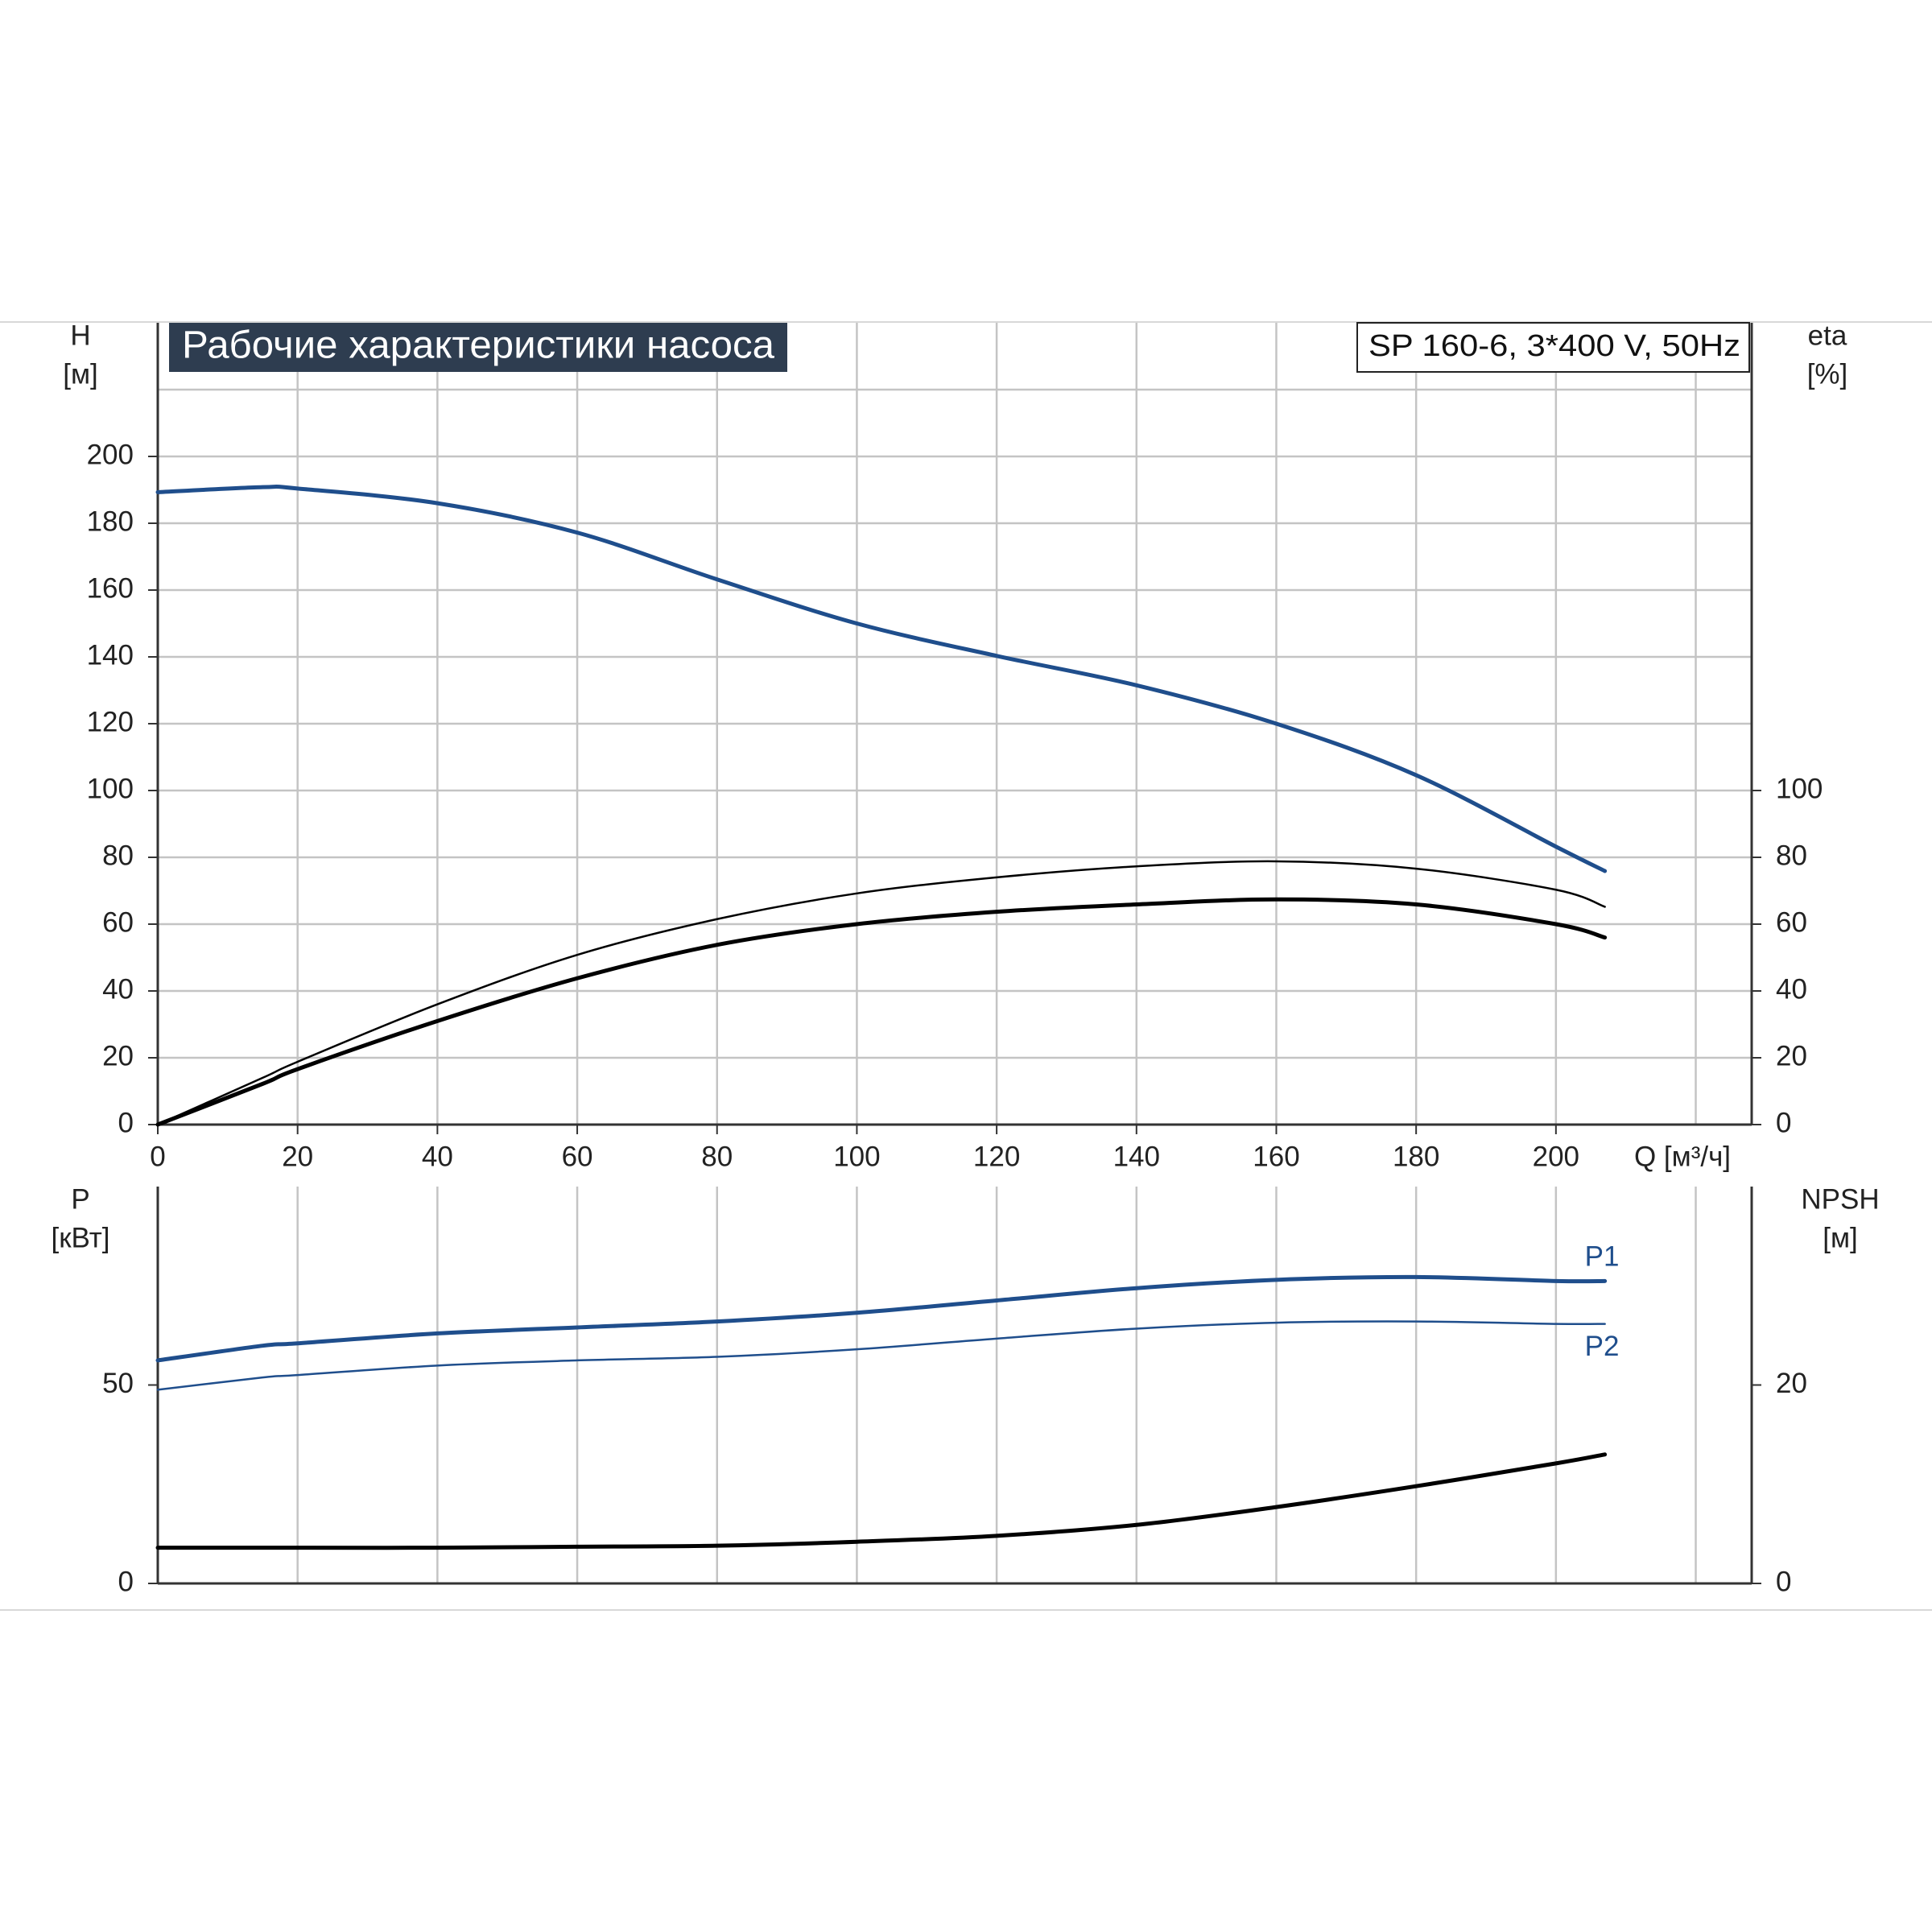 This screenshot has width=1932, height=1932. I want to click on x-tick-label: 20, so click(297, 1156).